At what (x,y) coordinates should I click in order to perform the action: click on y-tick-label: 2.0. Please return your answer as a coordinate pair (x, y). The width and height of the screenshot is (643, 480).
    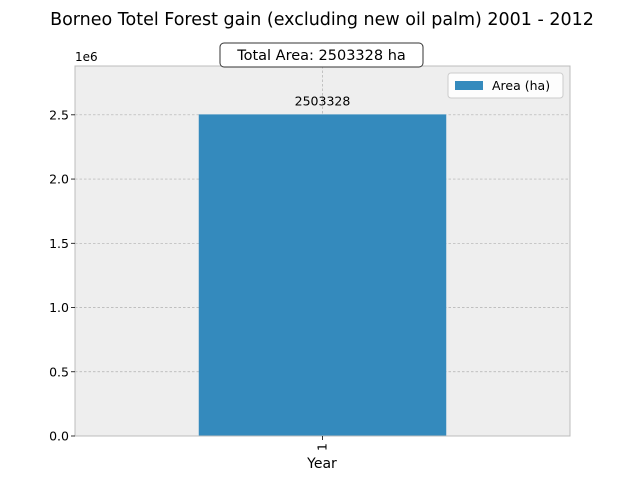
    Looking at the image, I should click on (59, 179).